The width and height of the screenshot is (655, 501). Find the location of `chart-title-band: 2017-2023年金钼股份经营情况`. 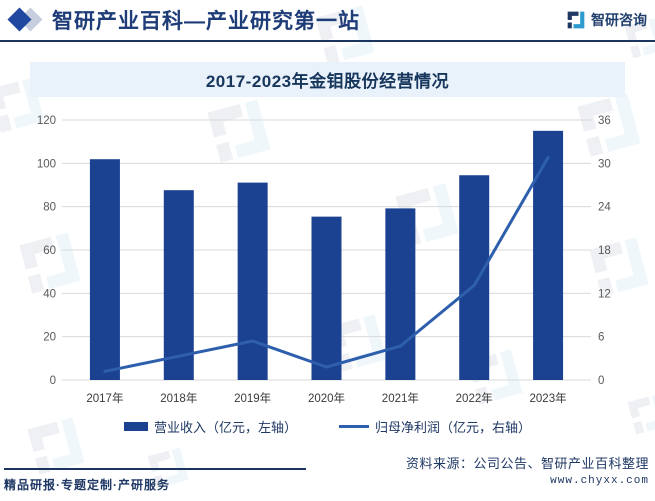

chart-title-band: 2017-2023年金钼股份经营情况 is located at coordinates (327, 79).